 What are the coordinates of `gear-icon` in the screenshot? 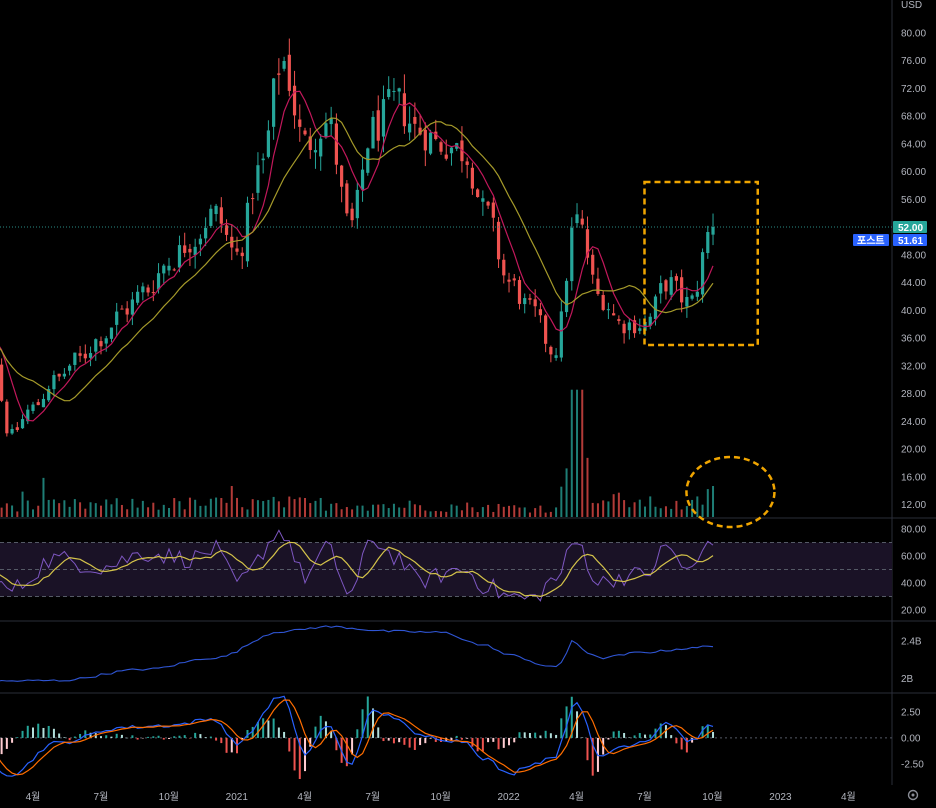 It's located at (913, 795).